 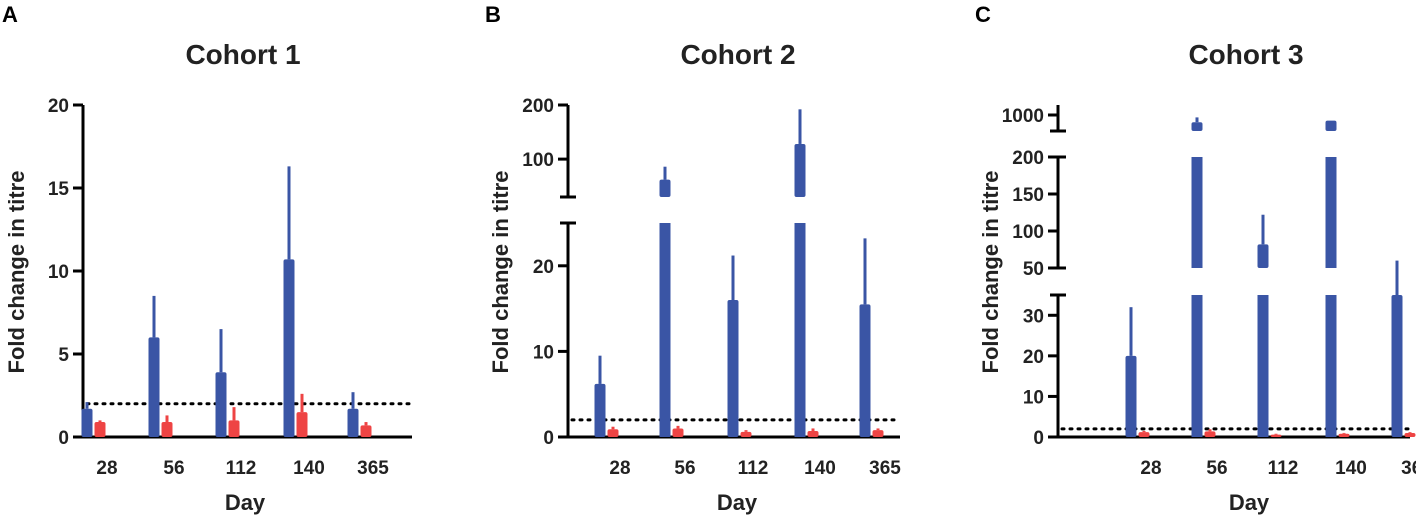 I want to click on y-axis-label-cohort-2: Fold change in titre, so click(x=500, y=272).